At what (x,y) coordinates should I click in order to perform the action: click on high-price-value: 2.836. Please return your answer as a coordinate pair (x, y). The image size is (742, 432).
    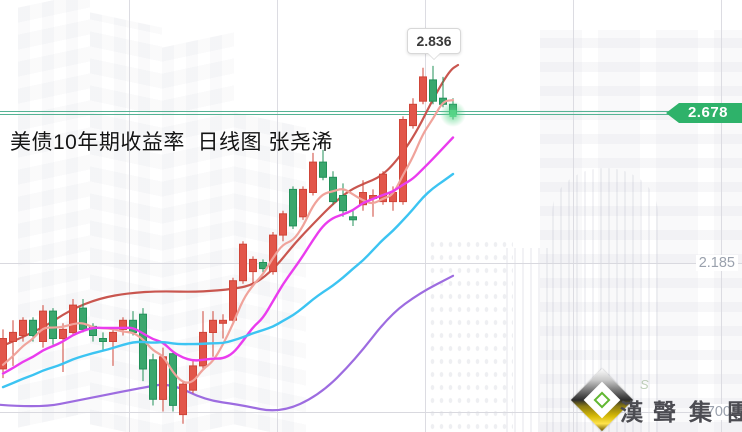
    Looking at the image, I should click on (434, 41).